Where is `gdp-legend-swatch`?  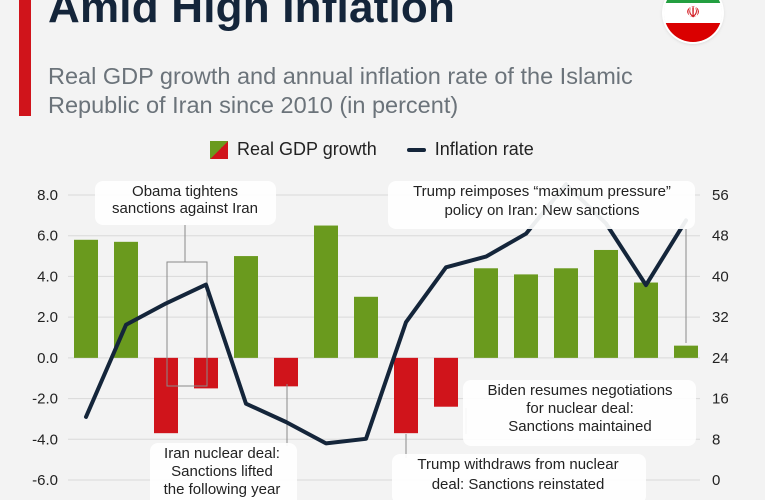
gdp-legend-swatch is located at coordinates (219, 149).